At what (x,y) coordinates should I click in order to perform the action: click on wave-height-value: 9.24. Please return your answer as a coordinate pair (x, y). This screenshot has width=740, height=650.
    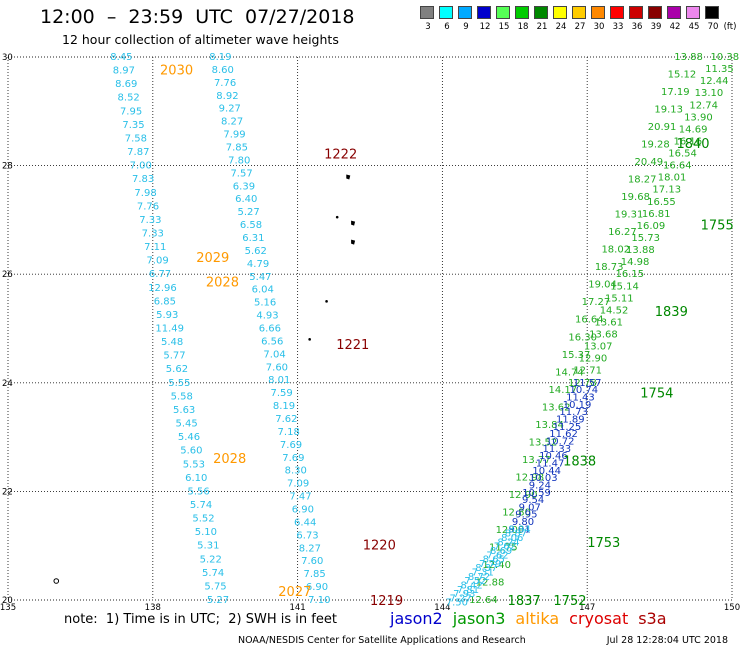
    Looking at the image, I should click on (540, 485).